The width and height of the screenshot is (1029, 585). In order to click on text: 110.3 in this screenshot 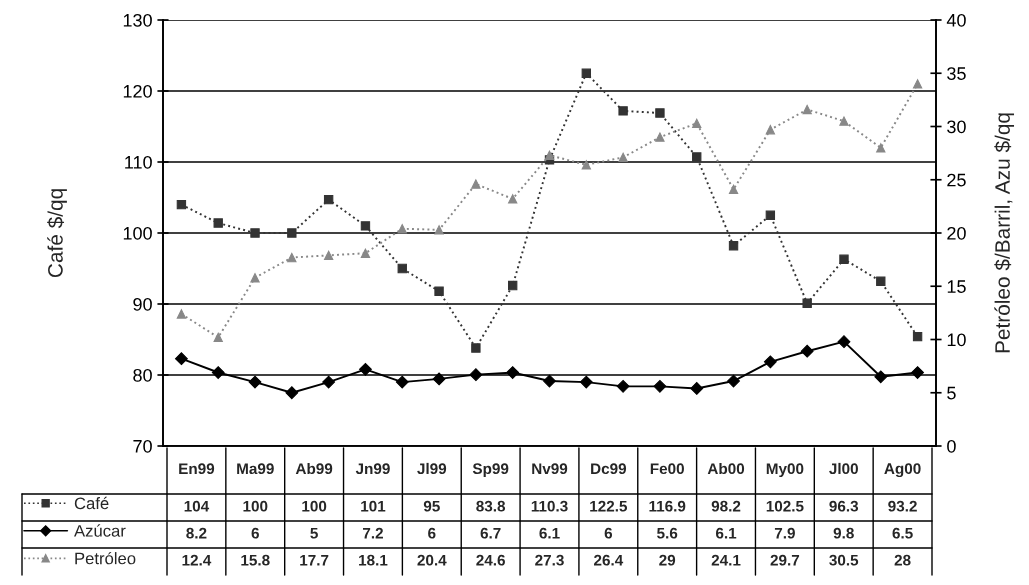, I will do `click(549, 506)`.